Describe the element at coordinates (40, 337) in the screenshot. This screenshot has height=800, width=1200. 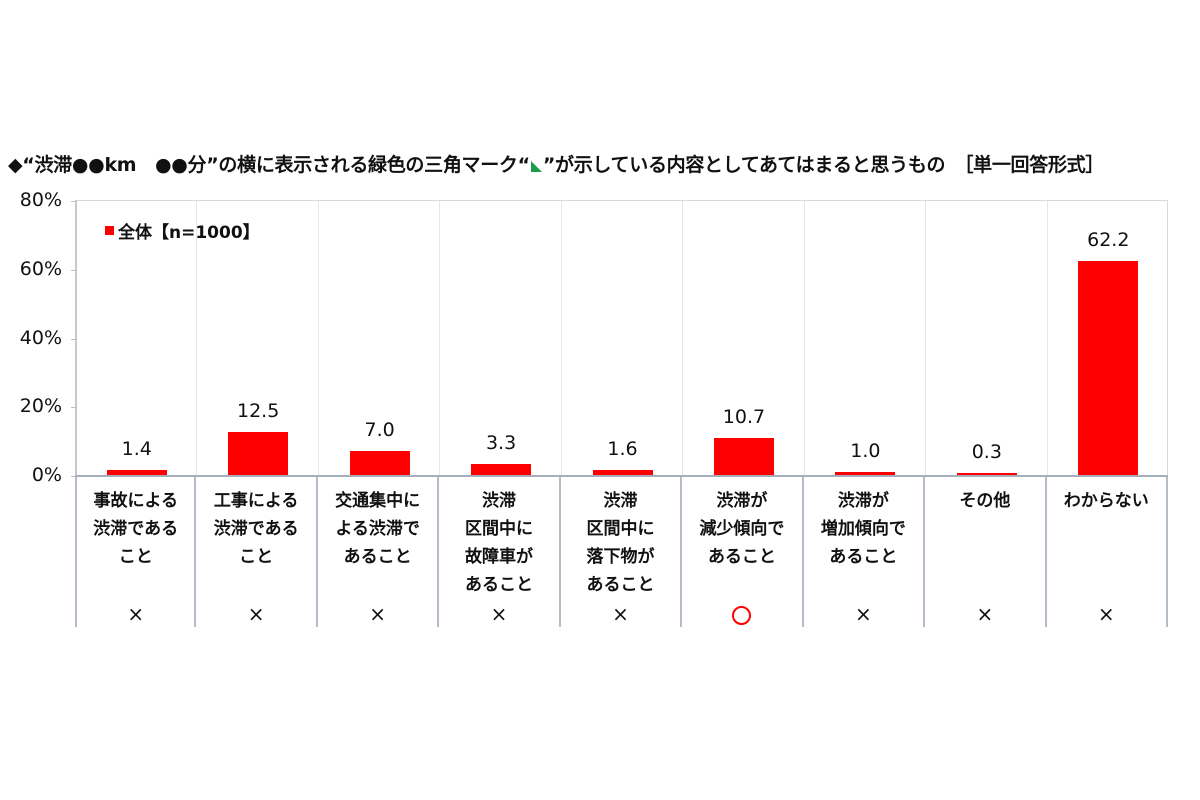
I see `y-tick-label: 40%` at that location.